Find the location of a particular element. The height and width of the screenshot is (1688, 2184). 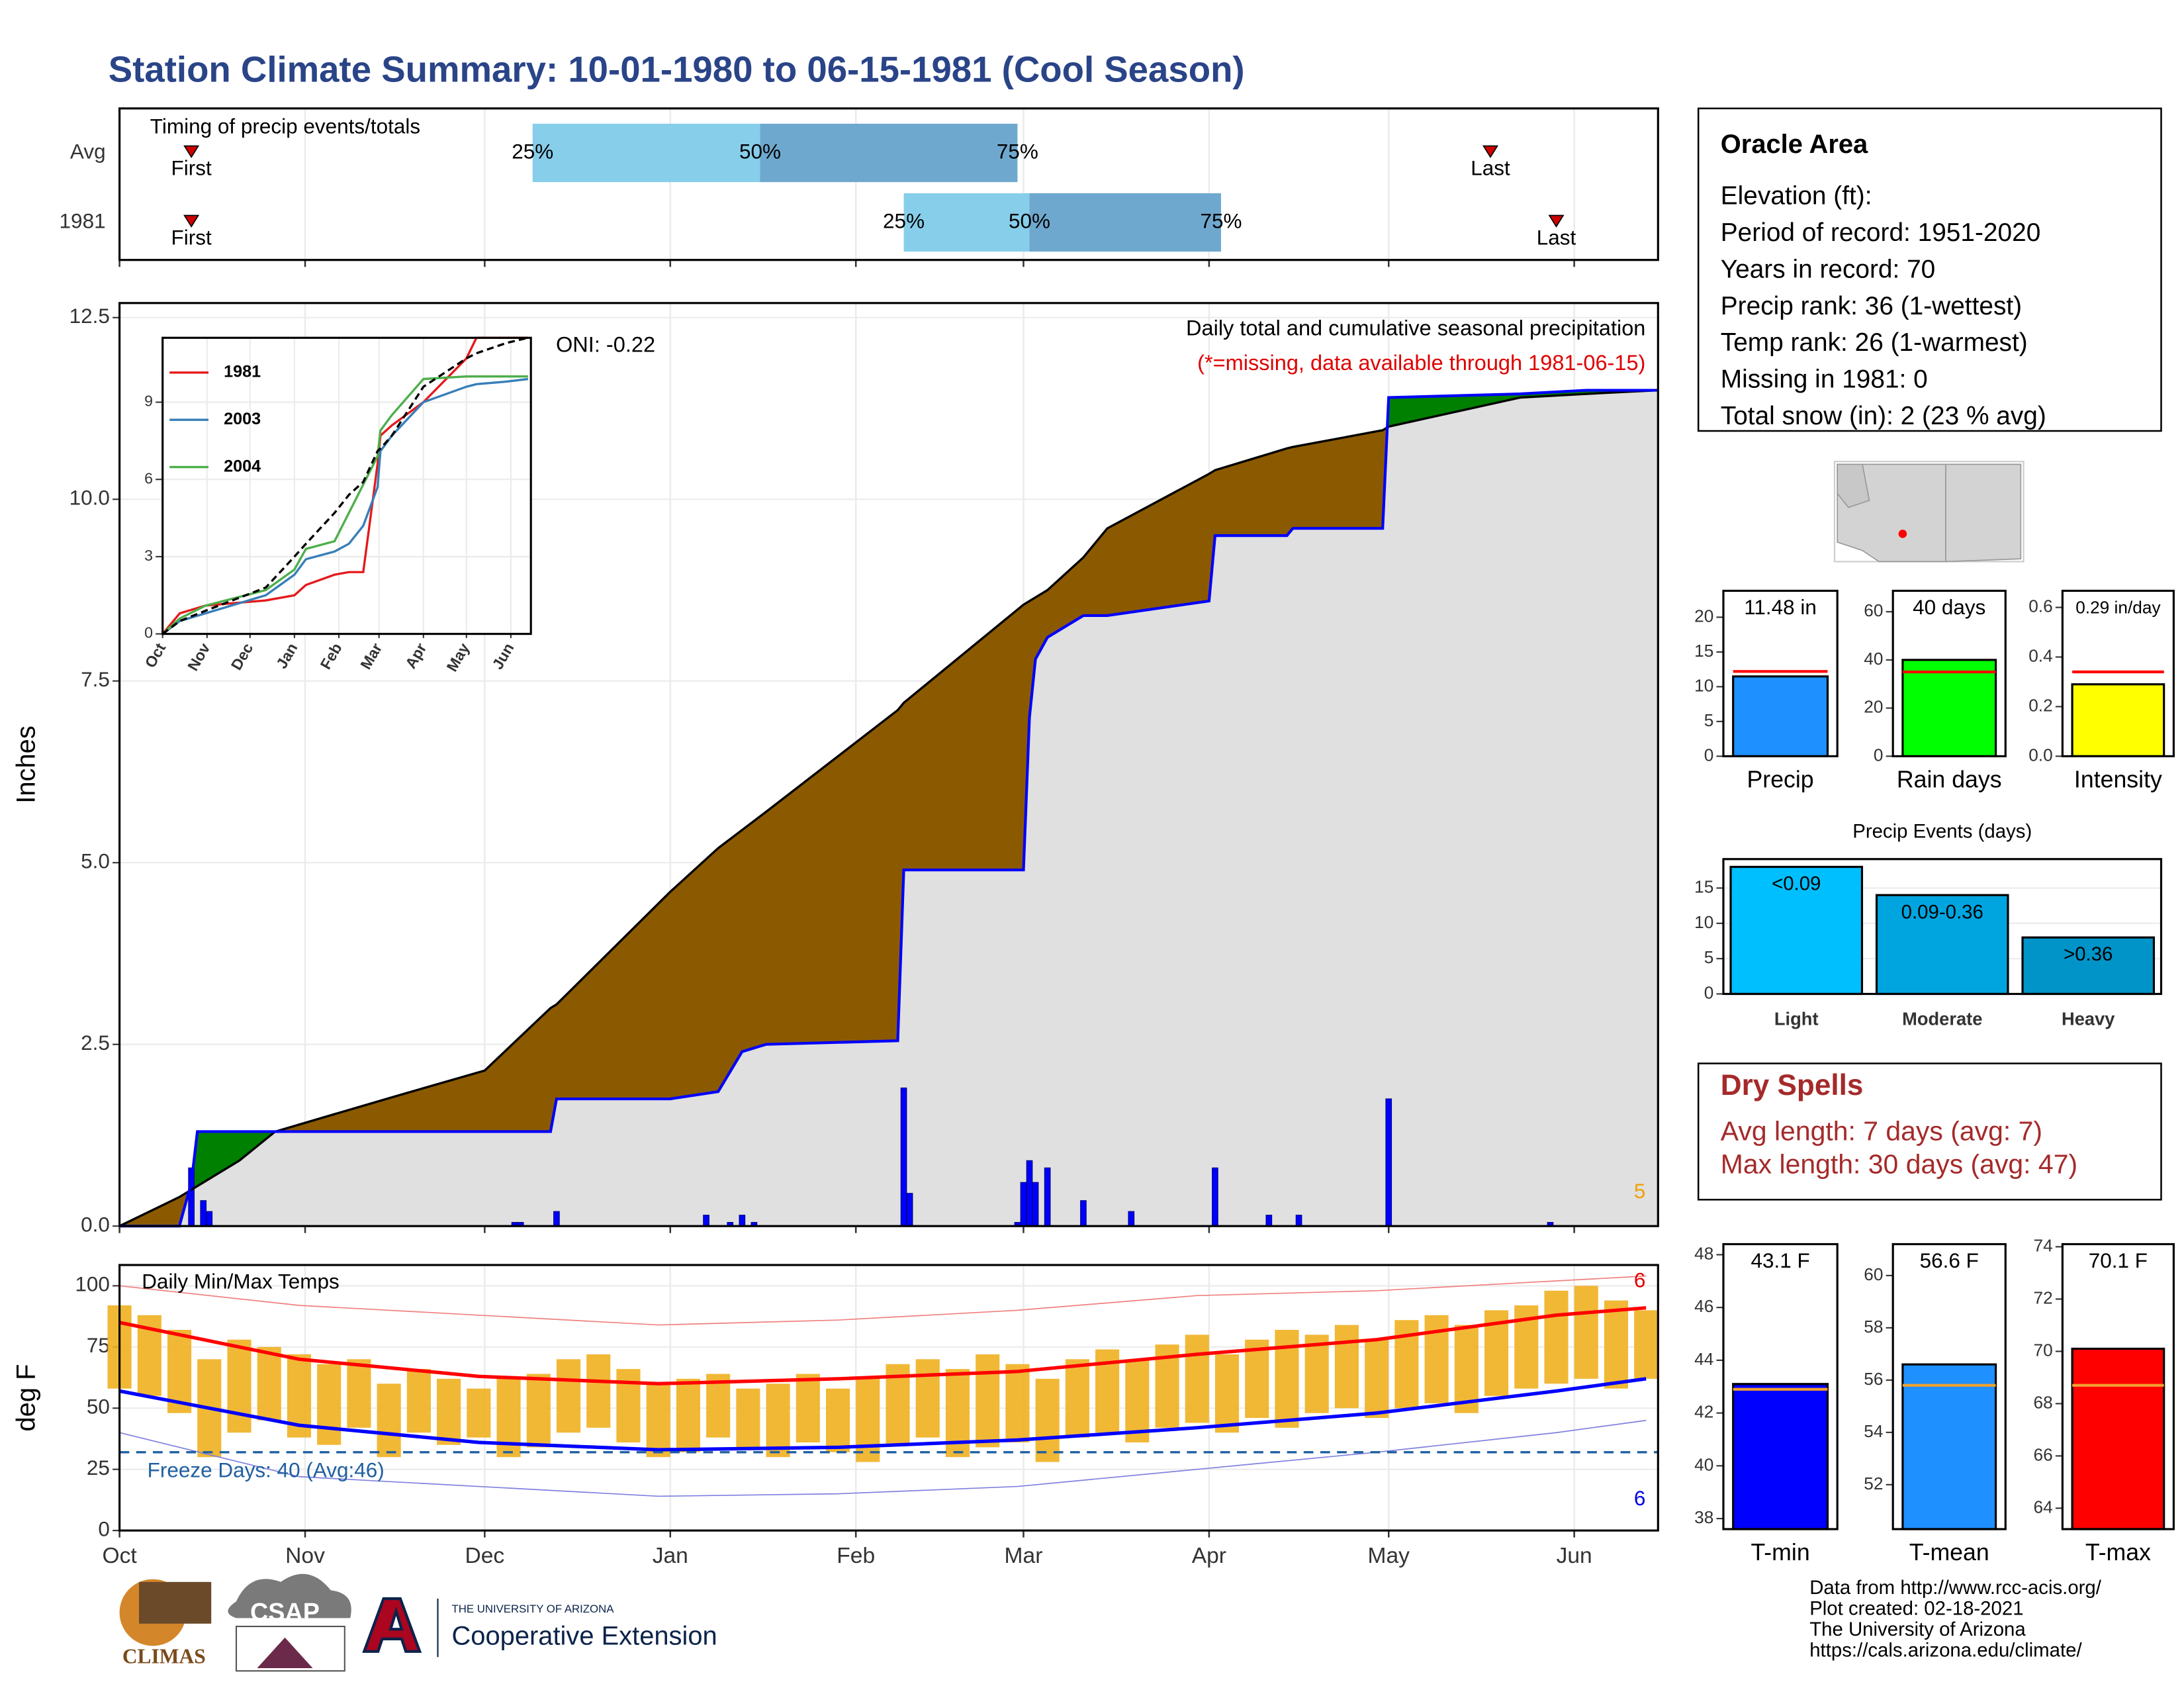

y-tick-label: 52 is located at coordinates (1874, 1483).